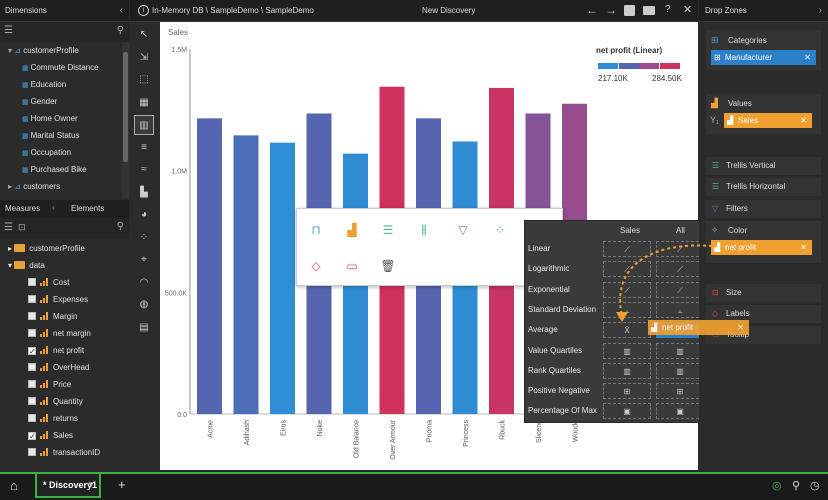  I want to click on map-icon: ⌖, so click(144, 259).